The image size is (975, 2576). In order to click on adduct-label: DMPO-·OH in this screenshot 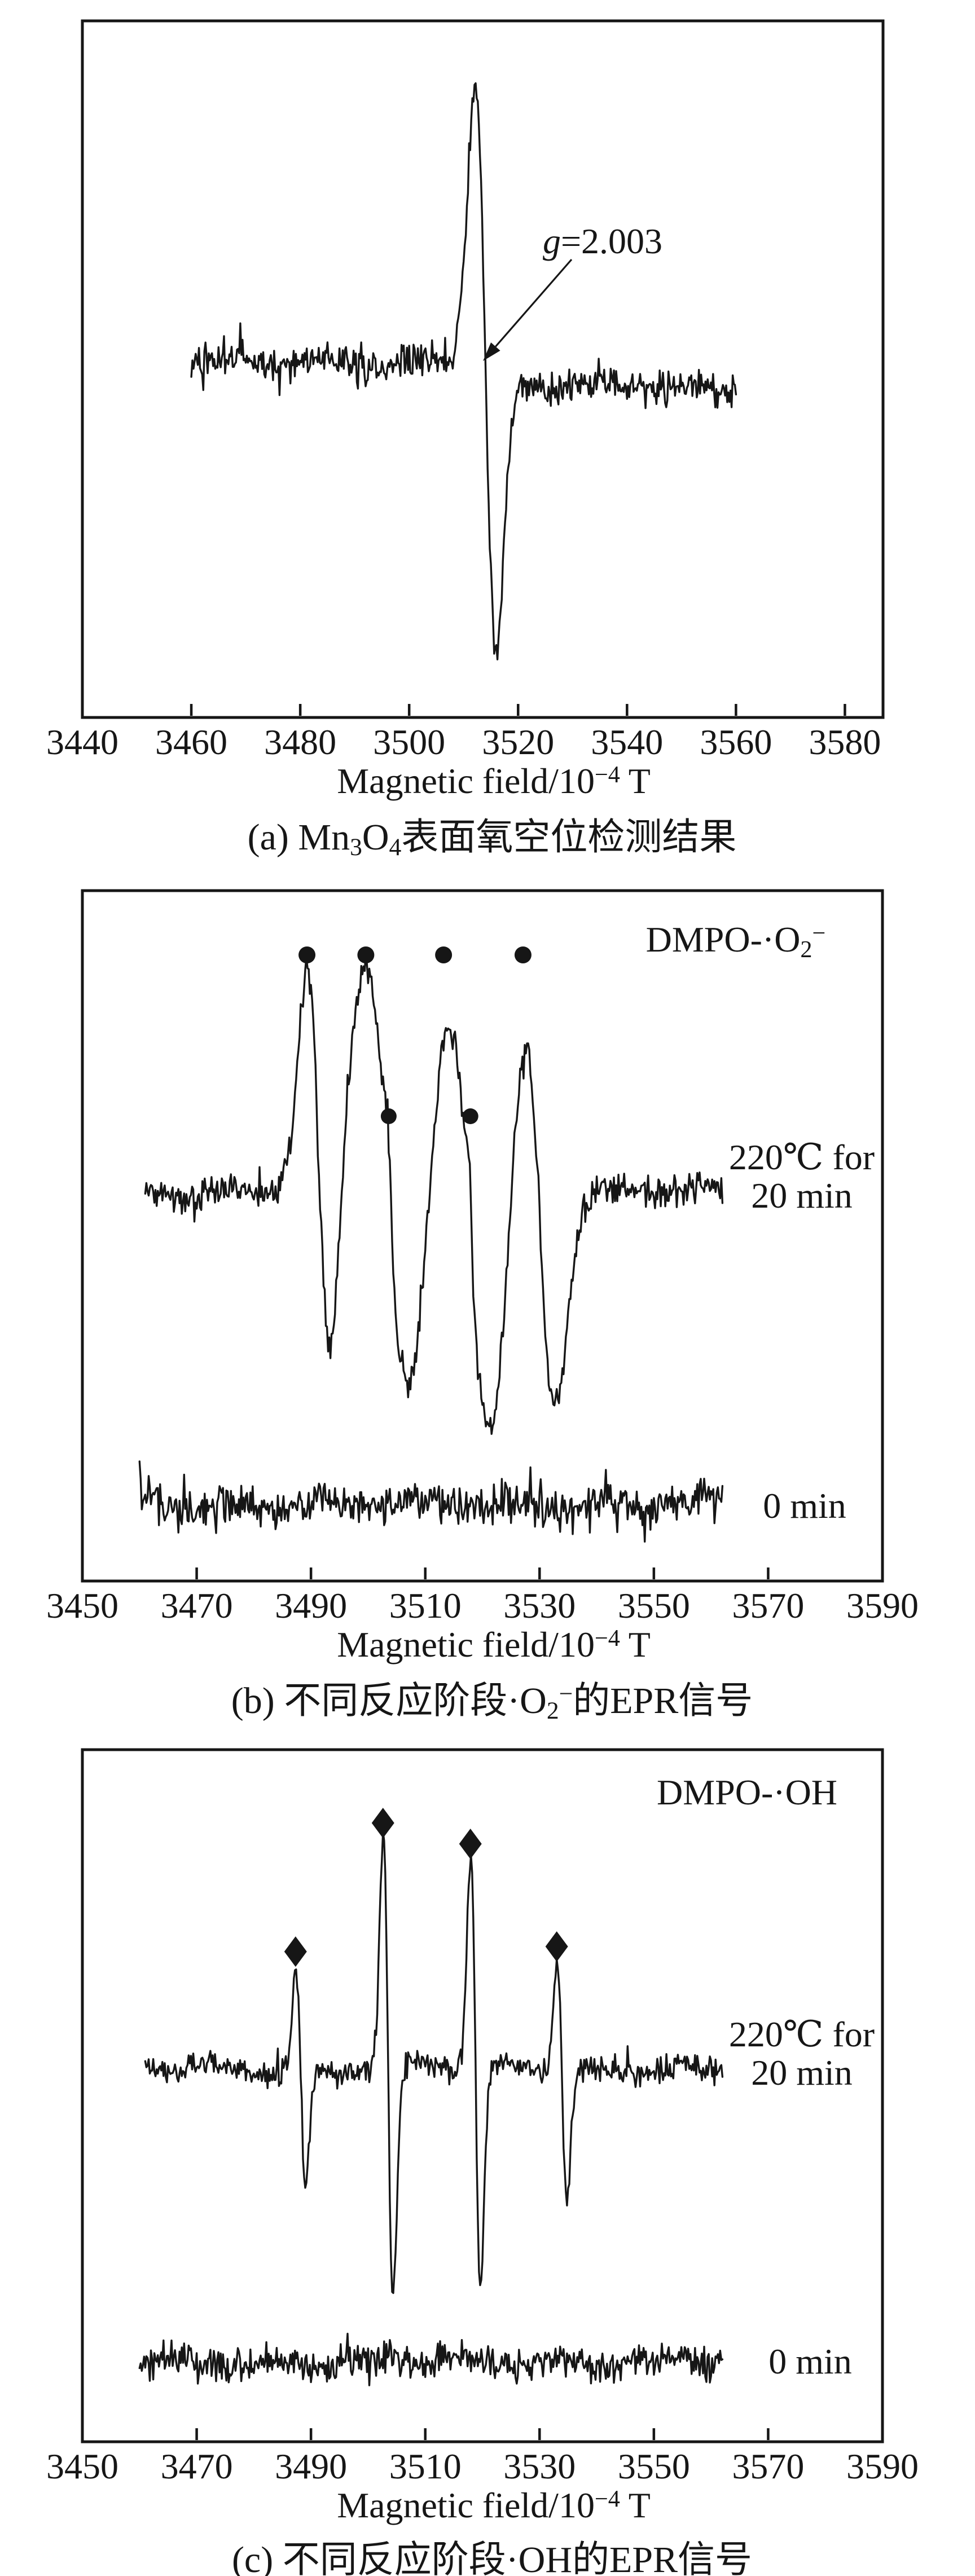, I will do `click(747, 1793)`.